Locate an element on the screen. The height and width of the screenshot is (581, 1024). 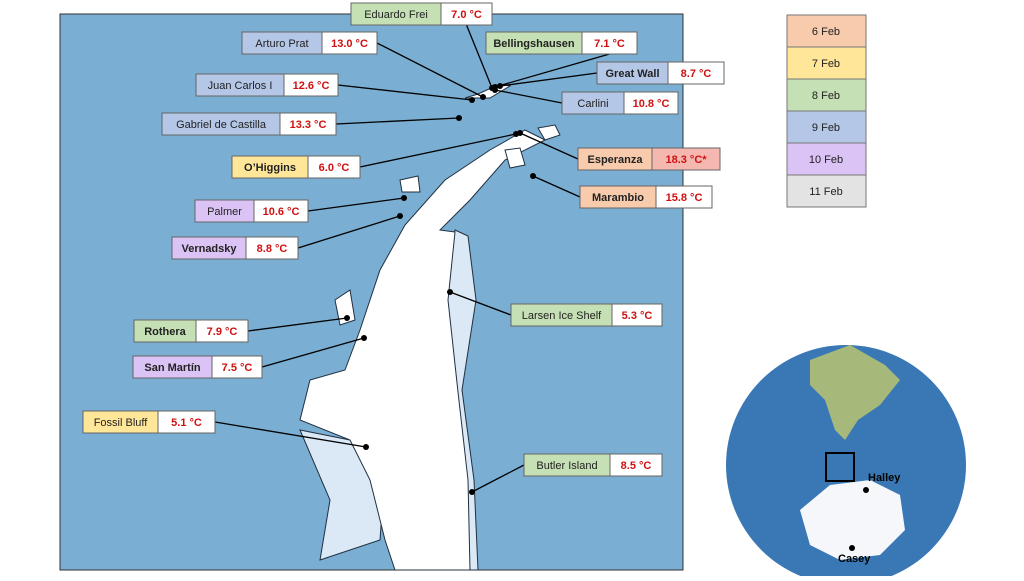
station-name: Bellingshausen is located at coordinates (534, 44).